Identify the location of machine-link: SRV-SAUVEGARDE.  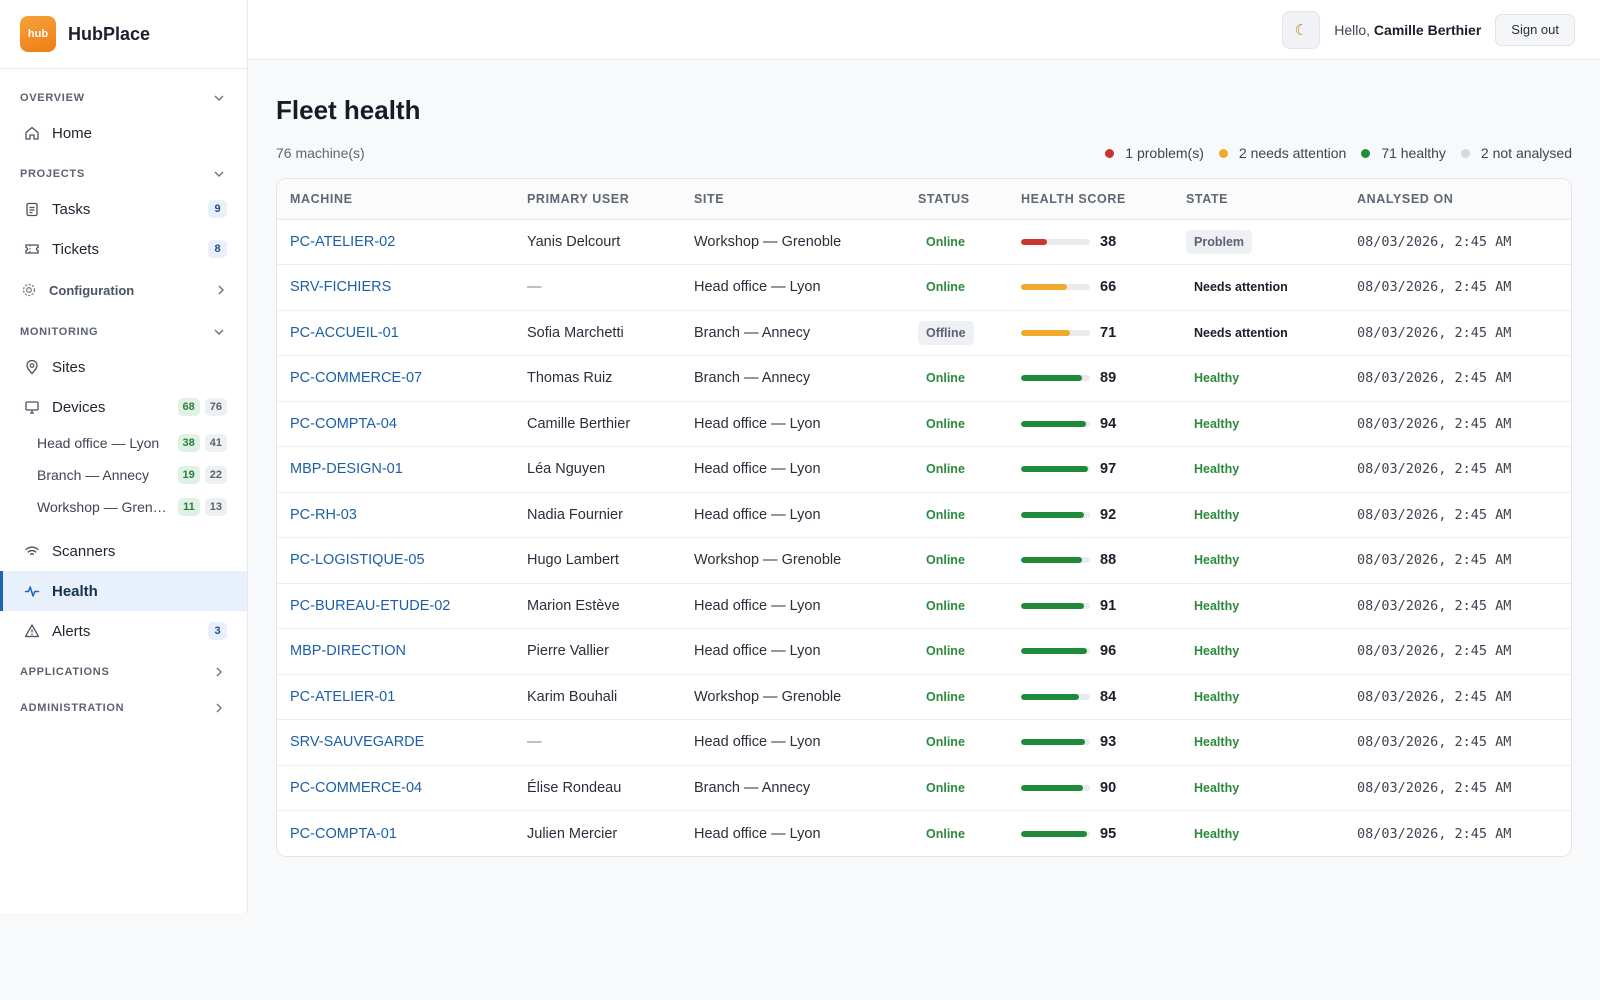
(357, 742).